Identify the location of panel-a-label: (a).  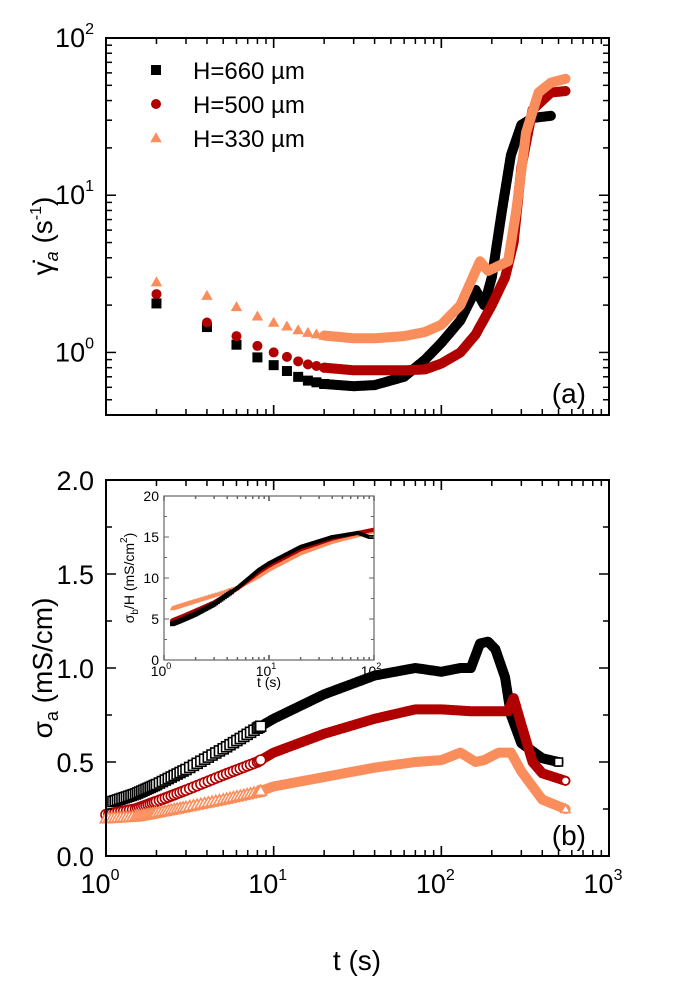
(569, 393).